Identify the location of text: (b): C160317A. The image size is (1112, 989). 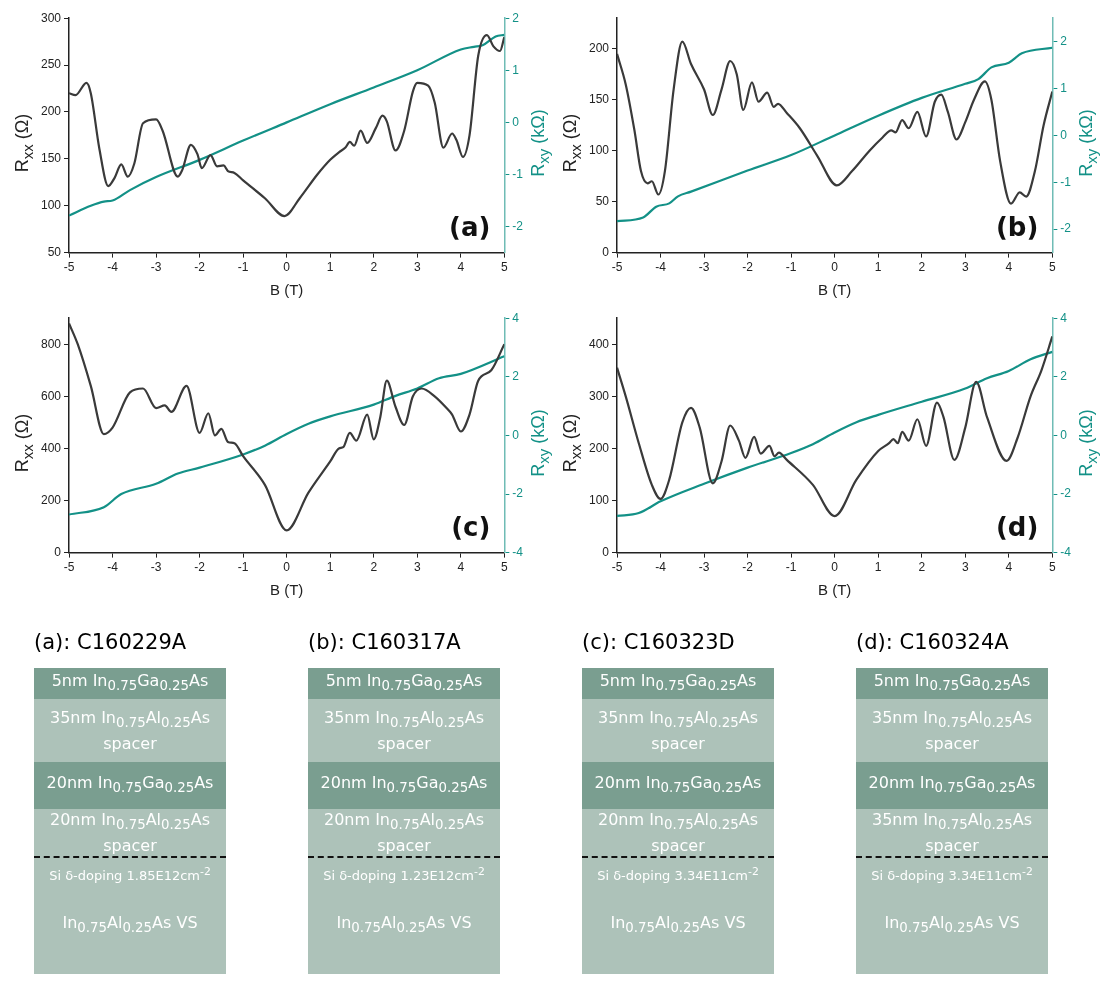
(385, 642).